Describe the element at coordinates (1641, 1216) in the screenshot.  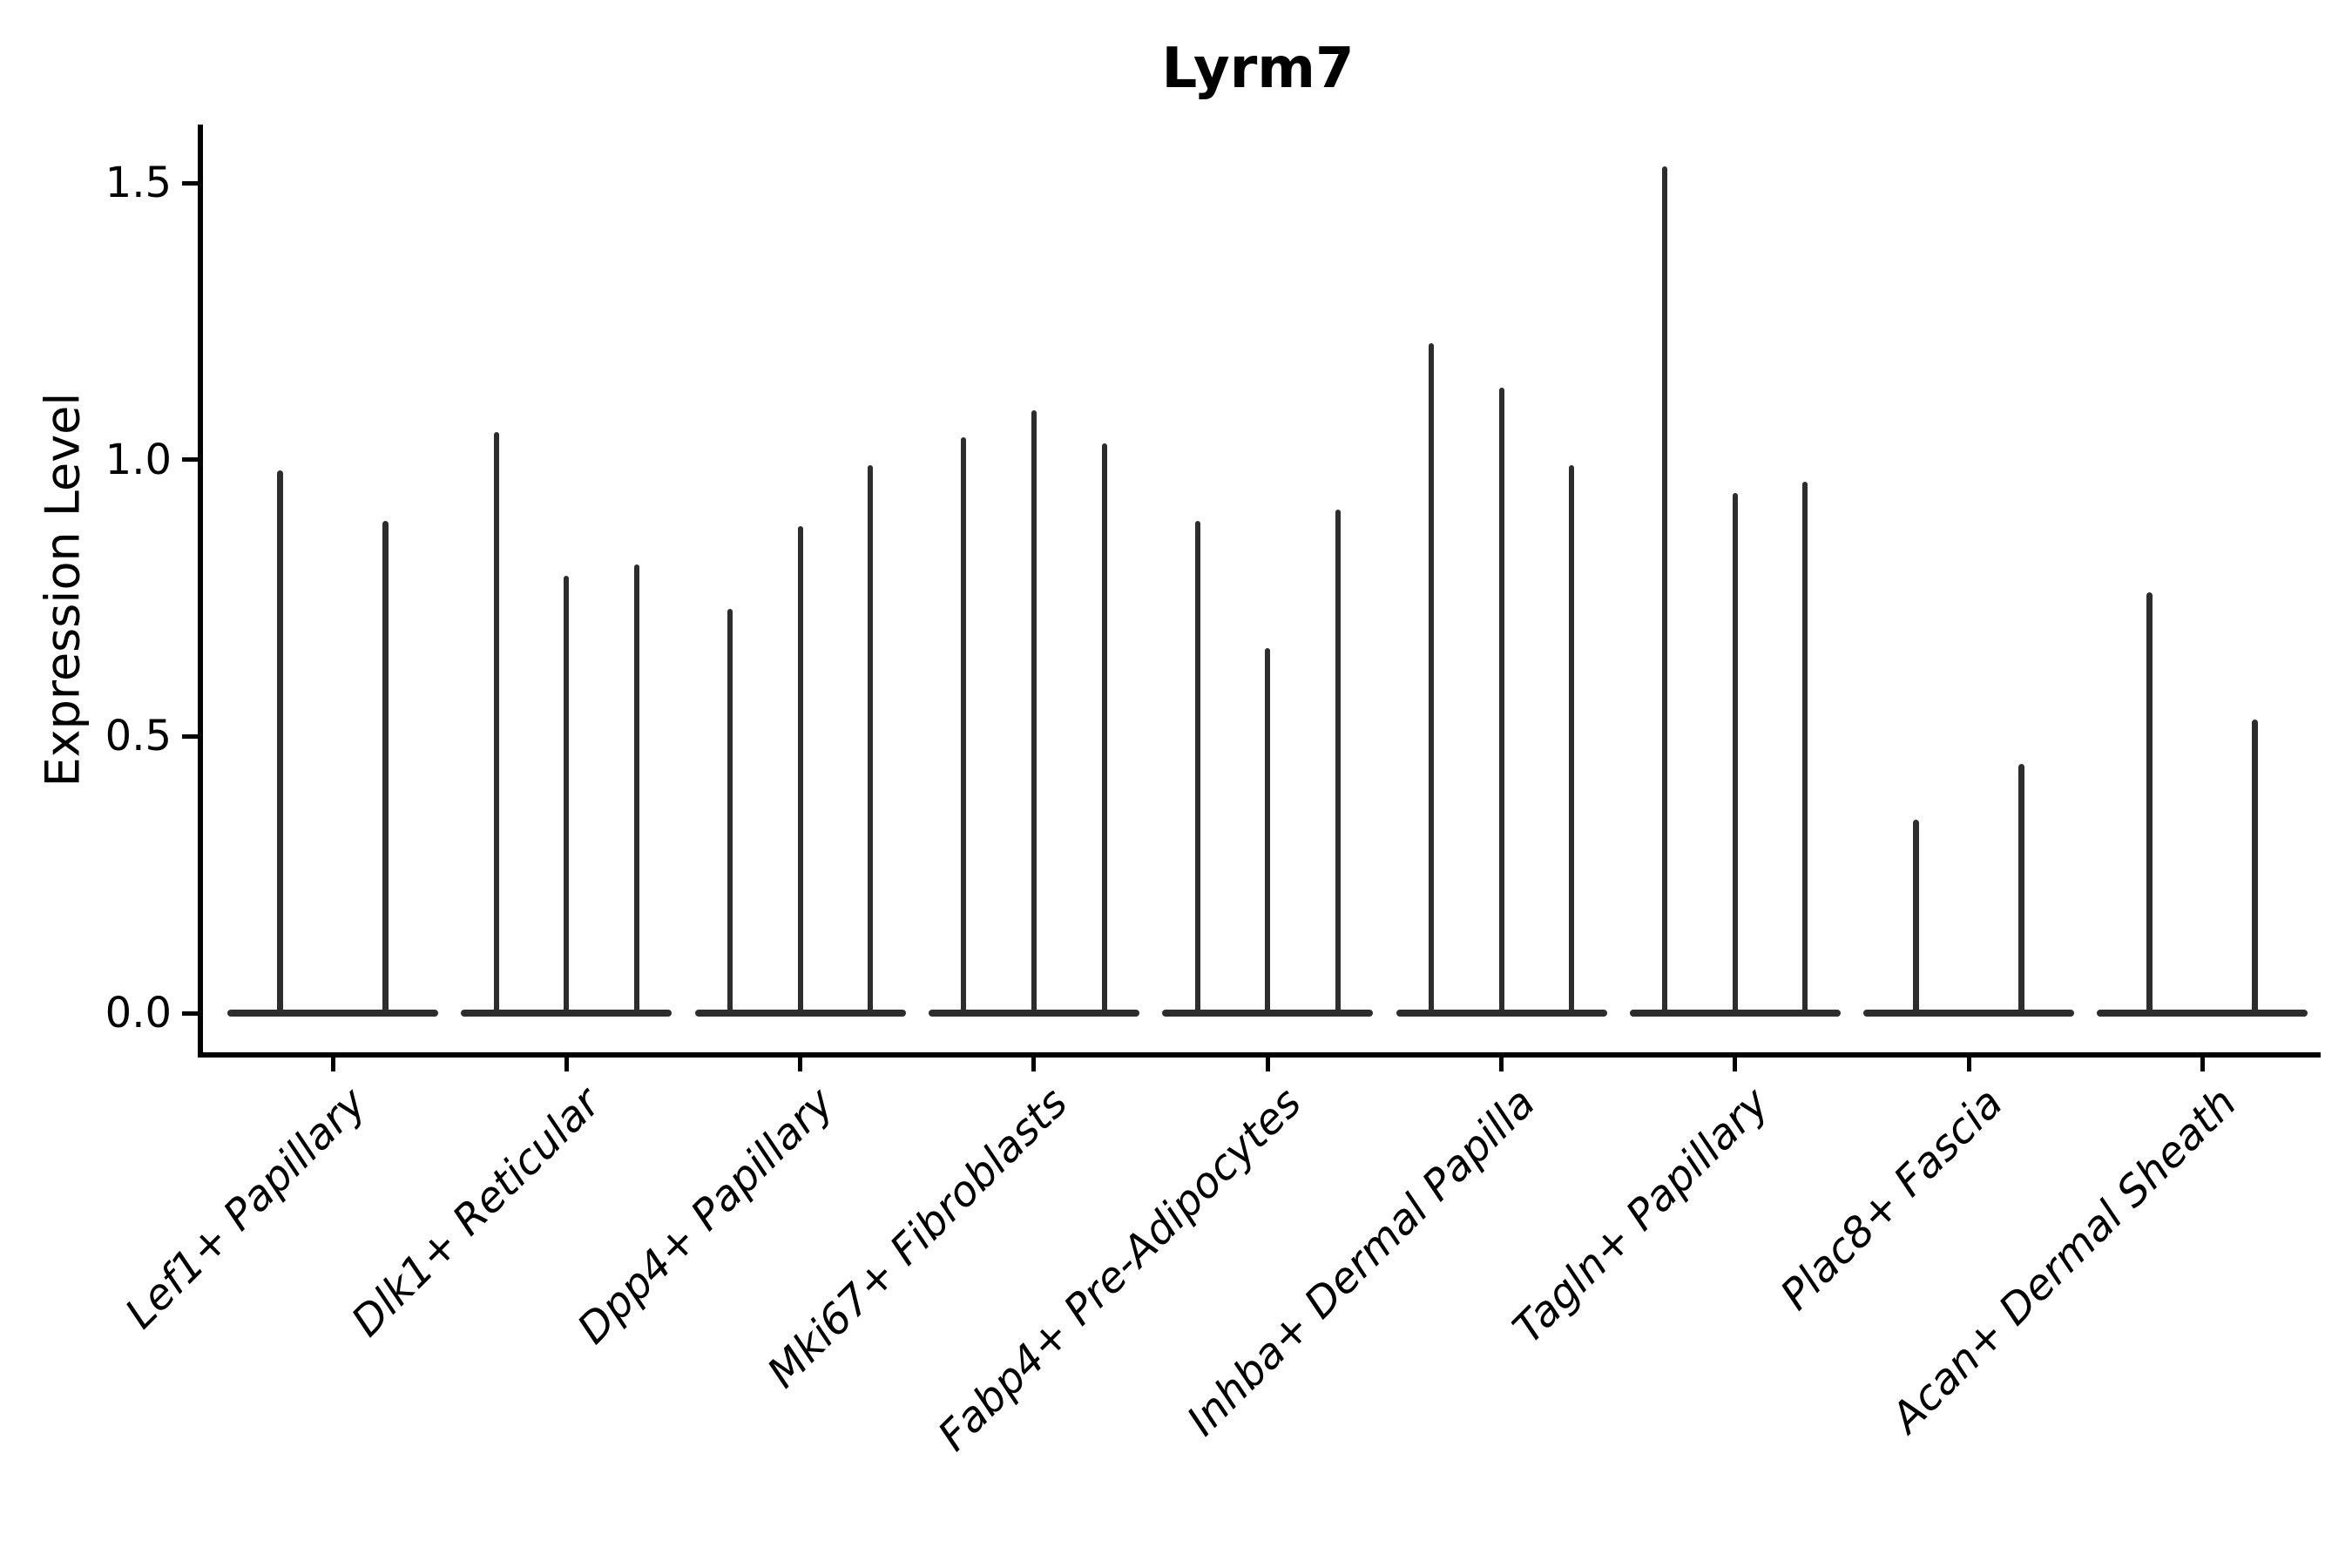
I see `x-tick-label-text: Tagln+ Papillary` at that location.